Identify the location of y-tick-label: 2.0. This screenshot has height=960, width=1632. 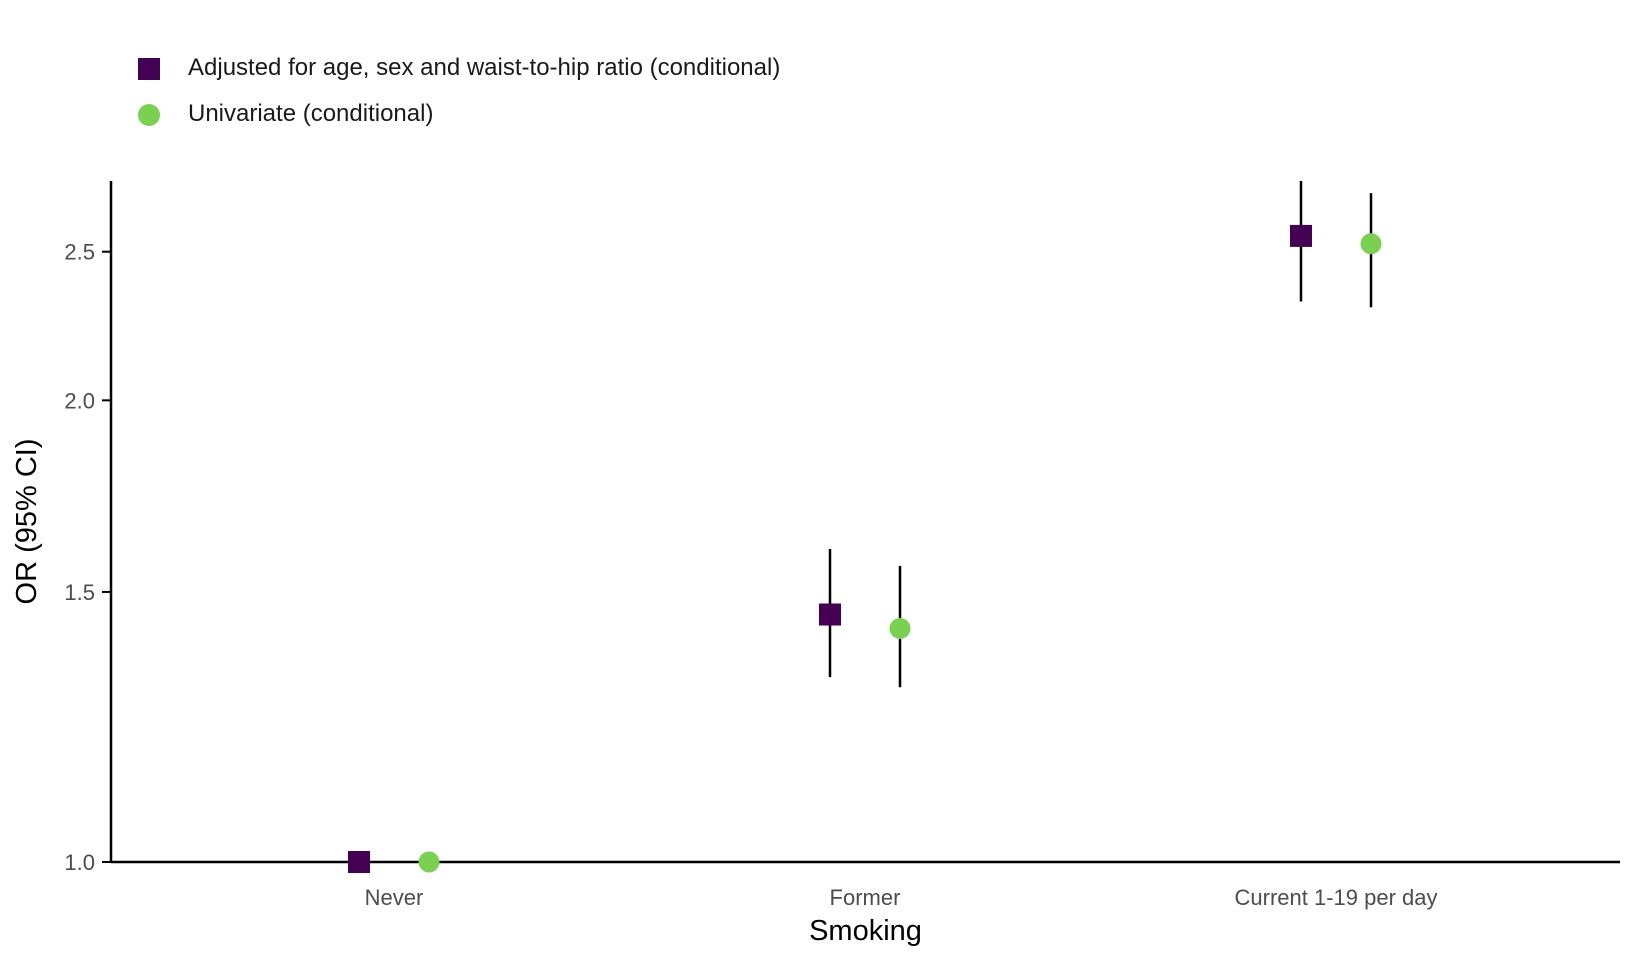
(79, 400).